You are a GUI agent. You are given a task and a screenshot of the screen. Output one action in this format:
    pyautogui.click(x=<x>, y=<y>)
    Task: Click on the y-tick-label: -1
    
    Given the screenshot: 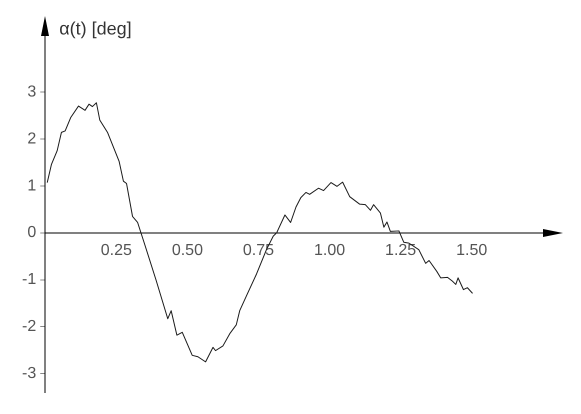 What is the action you would take?
    pyautogui.click(x=29, y=279)
    